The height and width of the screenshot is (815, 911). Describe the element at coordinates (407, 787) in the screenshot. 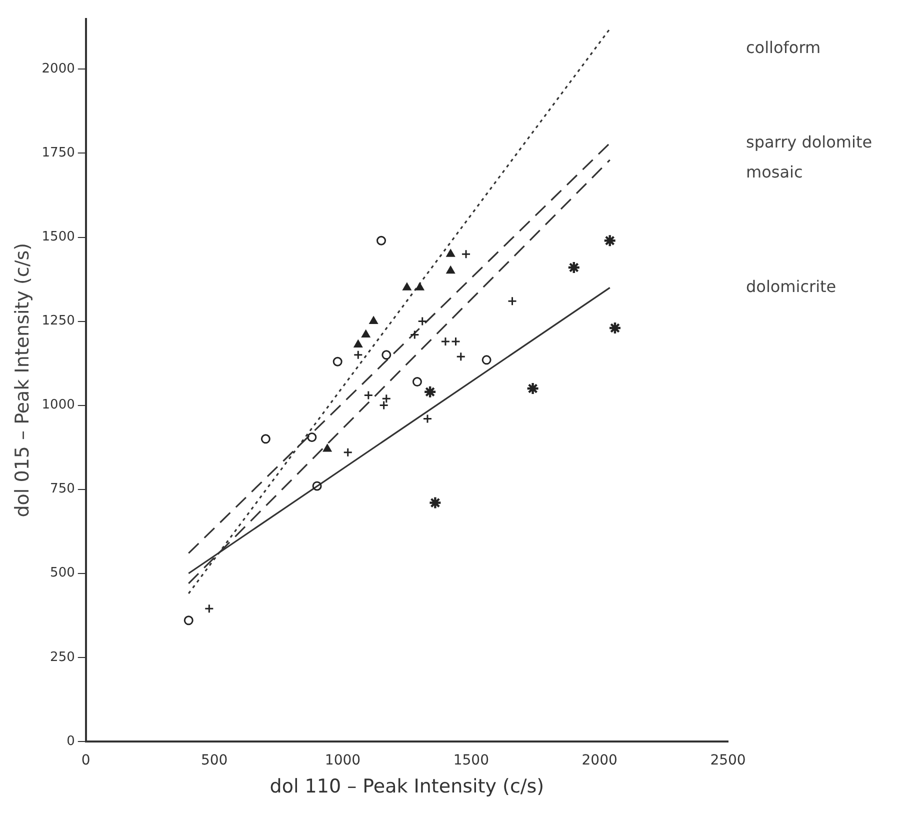

I see `x-axis-title: dol 110 – Peak Intensity (c/s)` at that location.